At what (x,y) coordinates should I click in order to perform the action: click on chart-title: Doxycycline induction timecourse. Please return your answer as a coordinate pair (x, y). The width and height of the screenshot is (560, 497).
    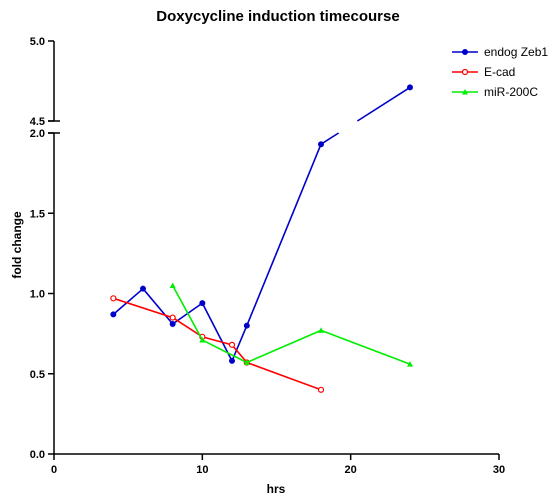
    Looking at the image, I should click on (277, 16).